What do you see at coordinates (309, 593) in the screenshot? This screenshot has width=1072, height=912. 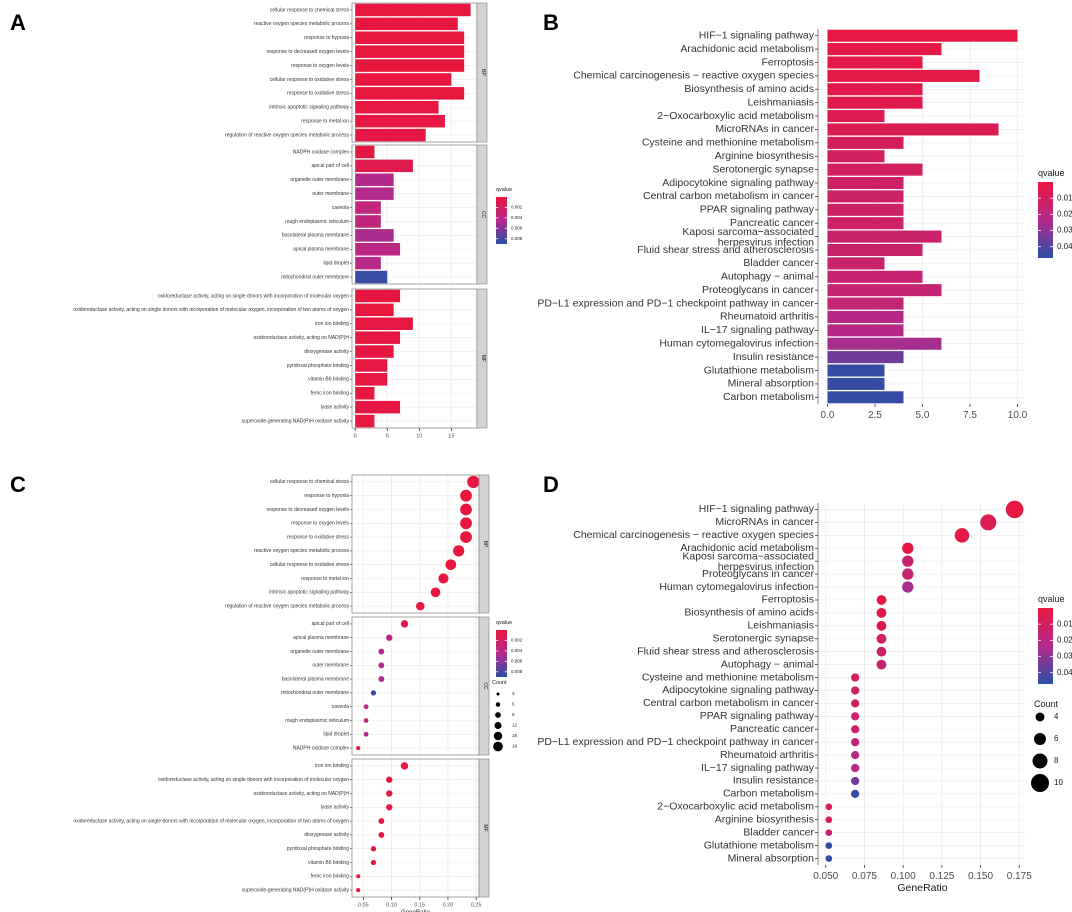 I see `term-label: intrinsic apoptotic signaling pathway` at bounding box center [309, 593].